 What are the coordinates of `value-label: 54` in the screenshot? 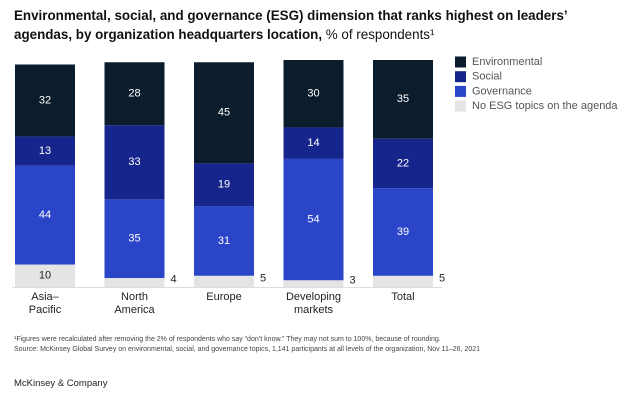 It's located at (313, 219).